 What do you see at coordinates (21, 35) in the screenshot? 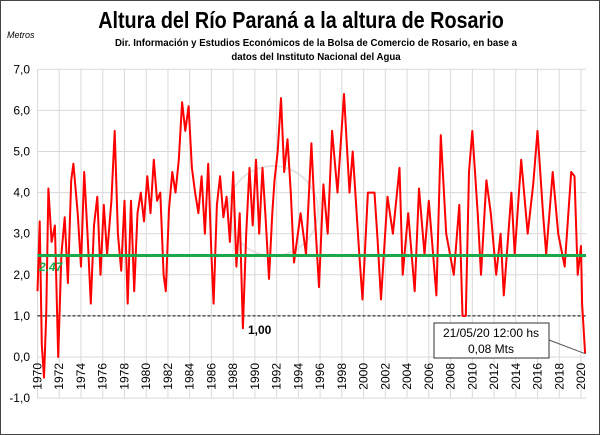
I see `y-axis-label: Metros` at bounding box center [21, 35].